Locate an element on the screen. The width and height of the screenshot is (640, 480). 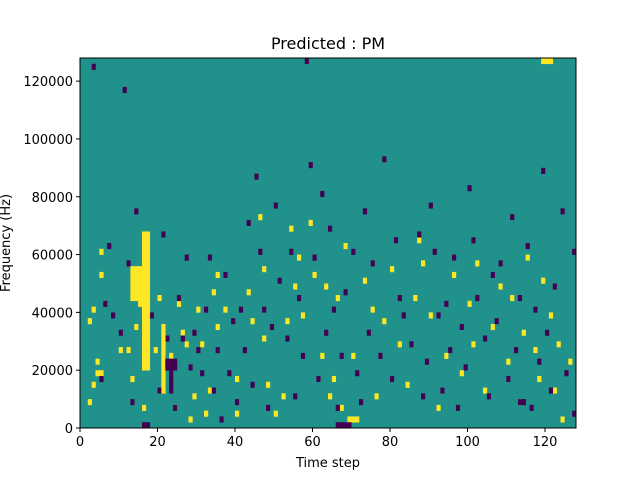
x-tick-label: 0 is located at coordinates (80, 442).